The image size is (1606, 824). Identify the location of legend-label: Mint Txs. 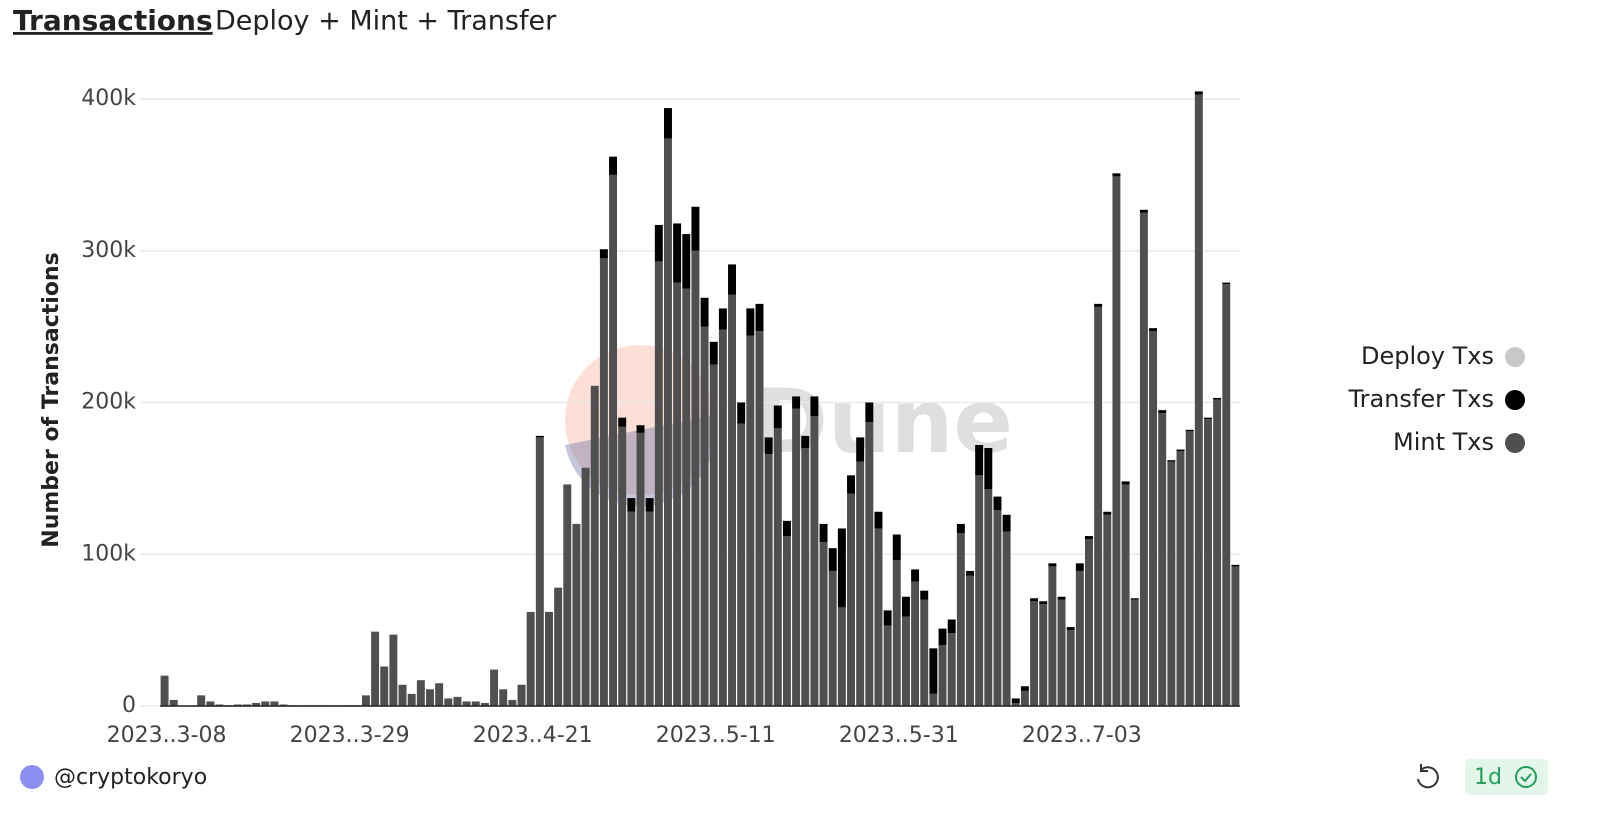
(1443, 442).